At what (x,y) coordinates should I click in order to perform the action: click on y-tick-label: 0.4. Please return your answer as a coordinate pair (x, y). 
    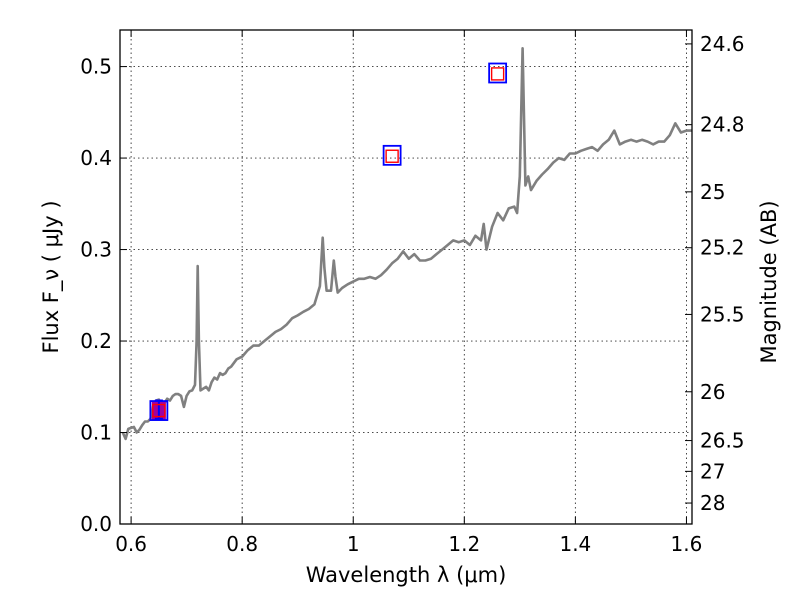
    Looking at the image, I should click on (96, 158).